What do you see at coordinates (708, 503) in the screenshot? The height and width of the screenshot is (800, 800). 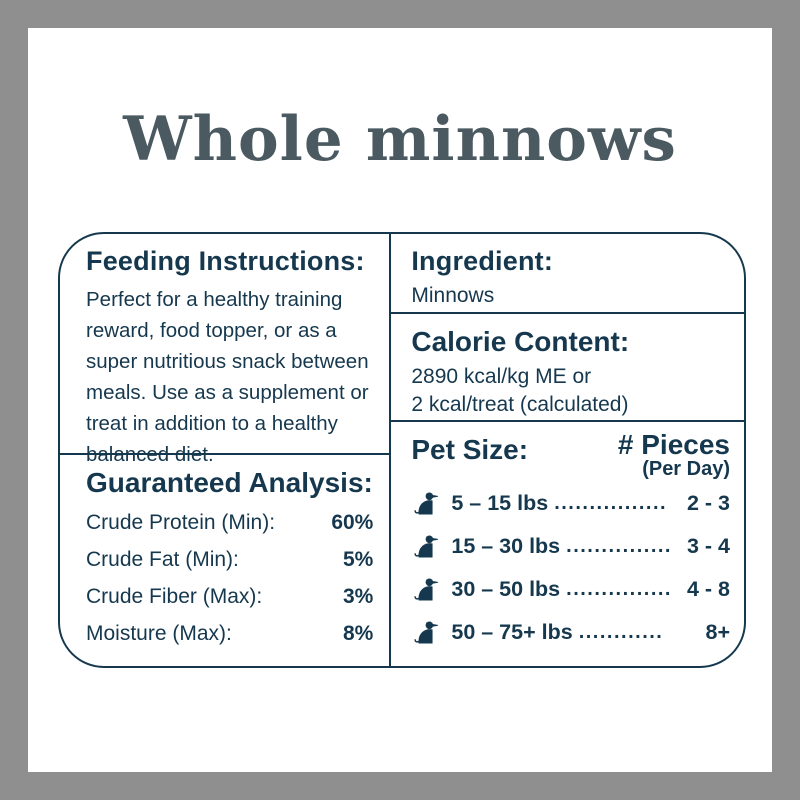 I see `pieces-value: 2 - 3` at bounding box center [708, 503].